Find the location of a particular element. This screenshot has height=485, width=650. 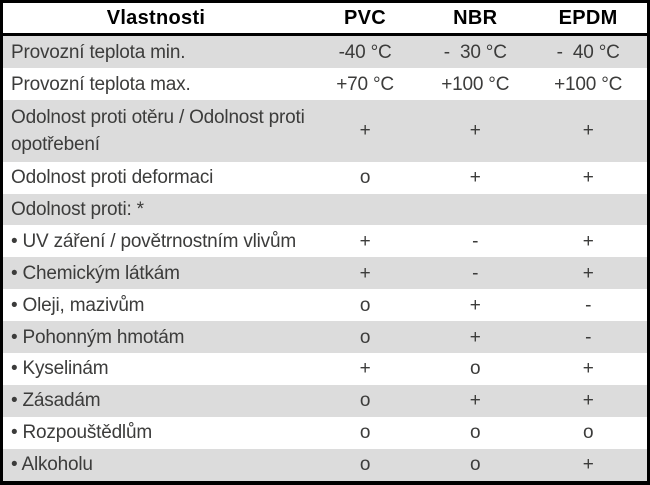

epdm-value: o is located at coordinates (588, 433).